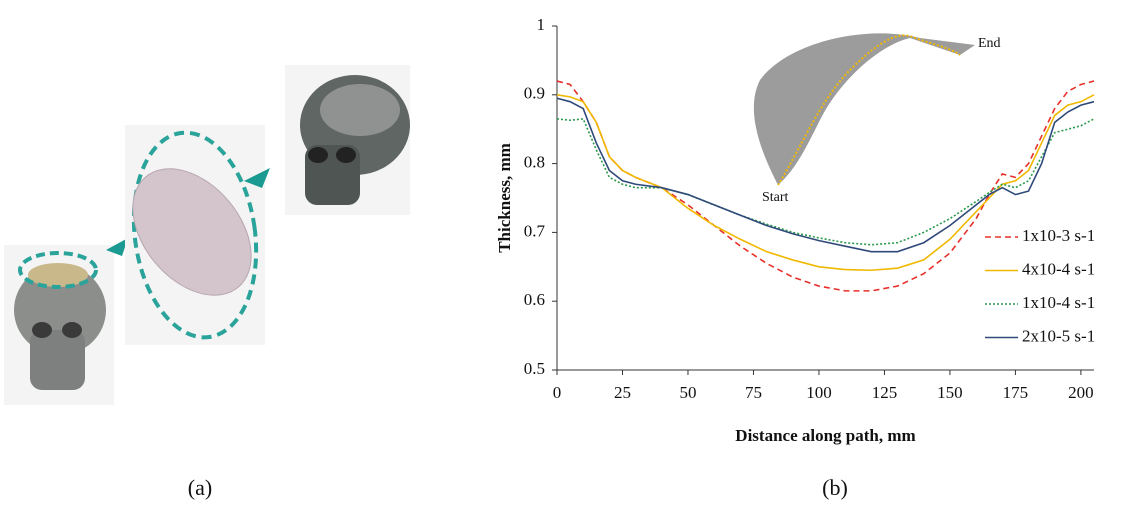 This screenshot has height=523, width=1129. I want to click on x-tick-label: 0, so click(557, 392).